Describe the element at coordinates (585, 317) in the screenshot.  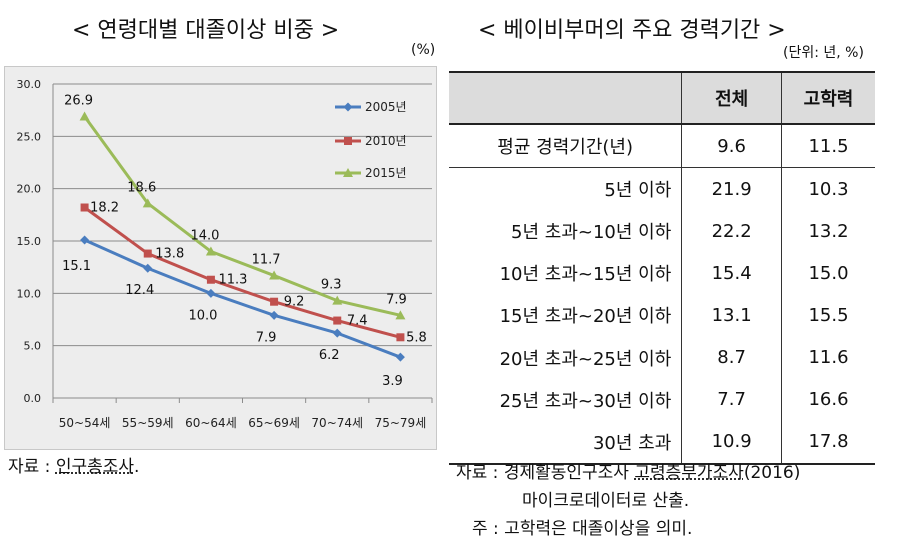
I see `row-label: 15년 초과~20년 이하` at that location.